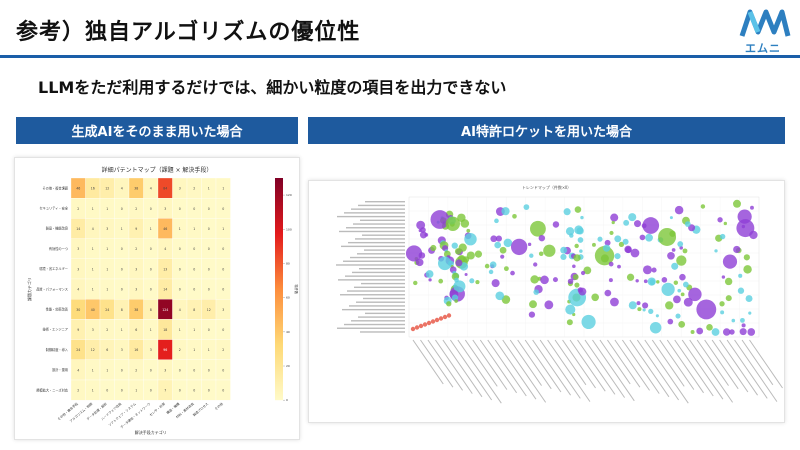 This screenshot has height=450, width=800. I want to click on heatmap-cell-value: 9, so click(136, 229).